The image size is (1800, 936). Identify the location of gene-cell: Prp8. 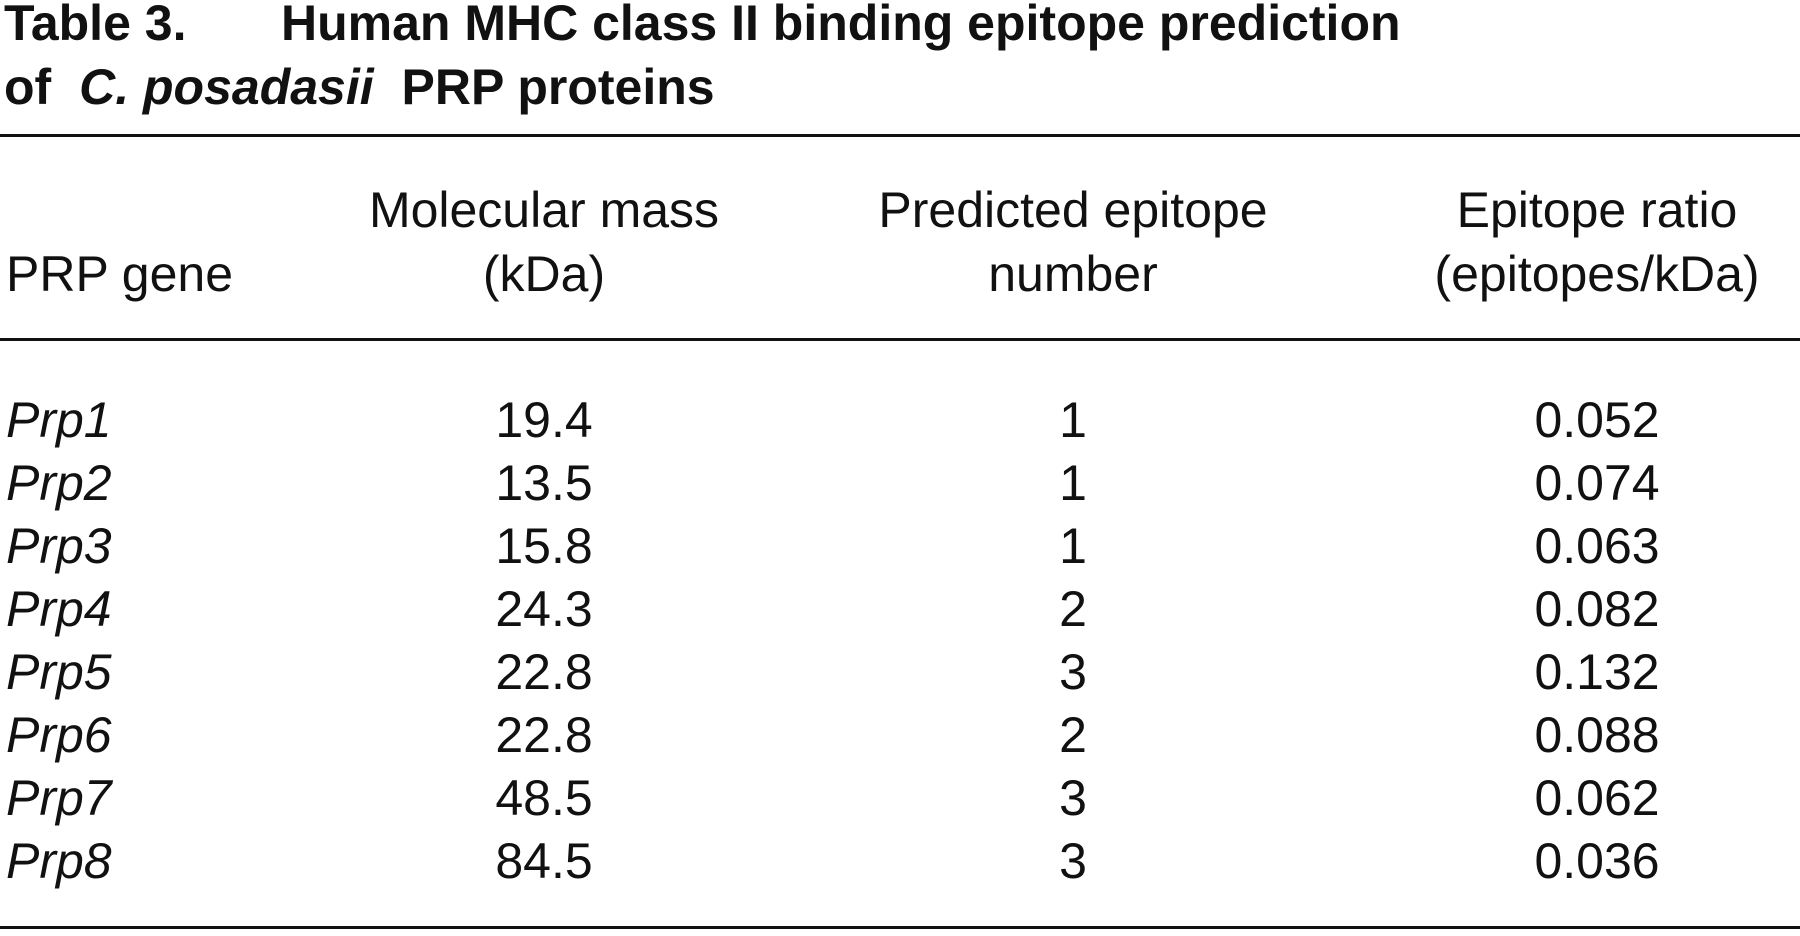
(59, 861).